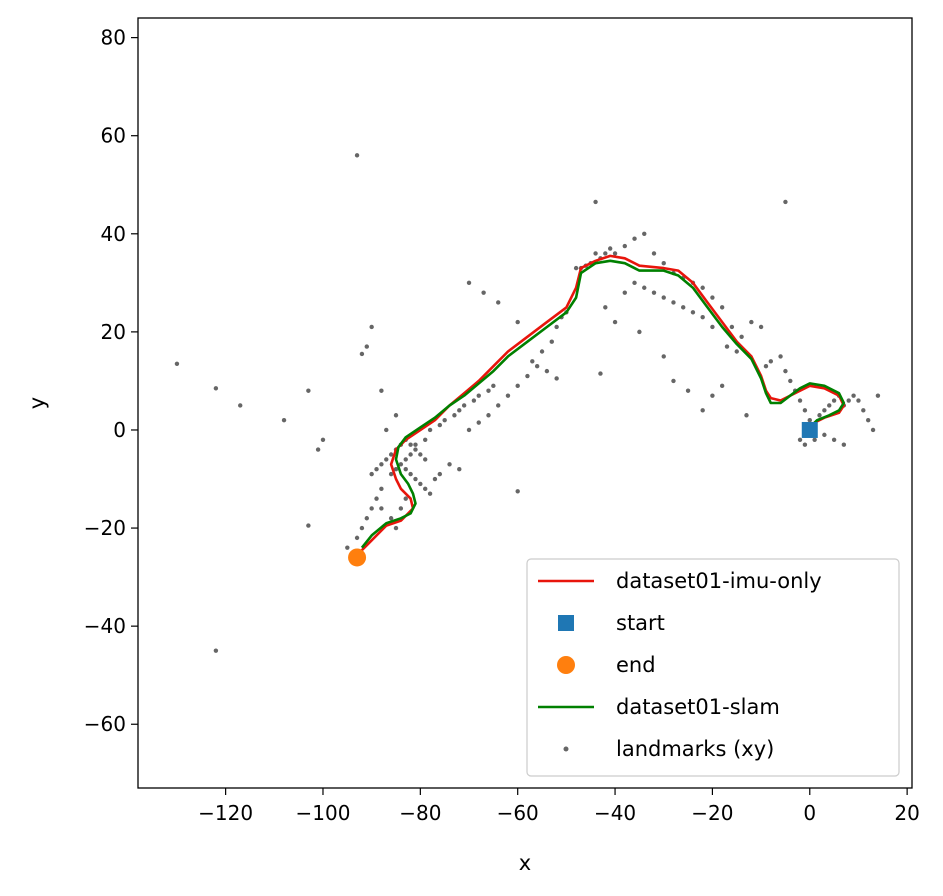 This screenshot has height=896, width=943. Describe the element at coordinates (566, 665) in the screenshot. I see `legend-end-symbol` at that location.